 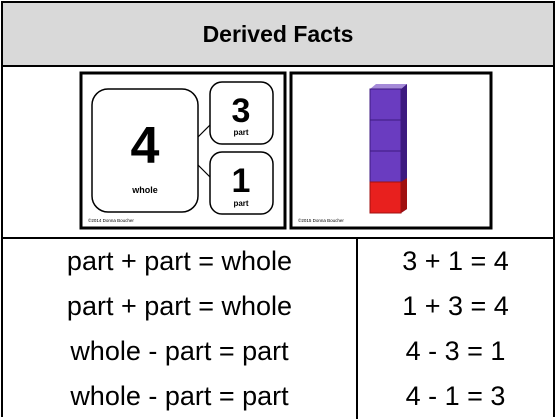 I want to click on table-row: part + part = whole 3 + 1 = 4, so click(x=278, y=261).